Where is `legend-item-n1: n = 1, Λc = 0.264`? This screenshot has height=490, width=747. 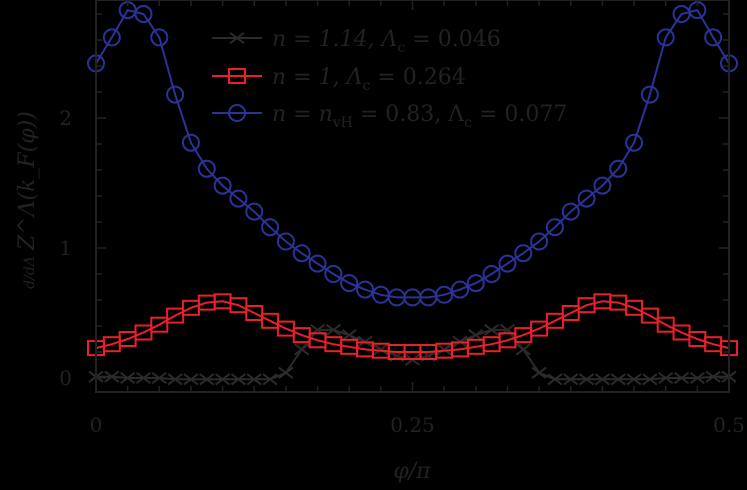 legend-item-n1: n = 1, Λc = 0.264 is located at coordinates (369, 79).